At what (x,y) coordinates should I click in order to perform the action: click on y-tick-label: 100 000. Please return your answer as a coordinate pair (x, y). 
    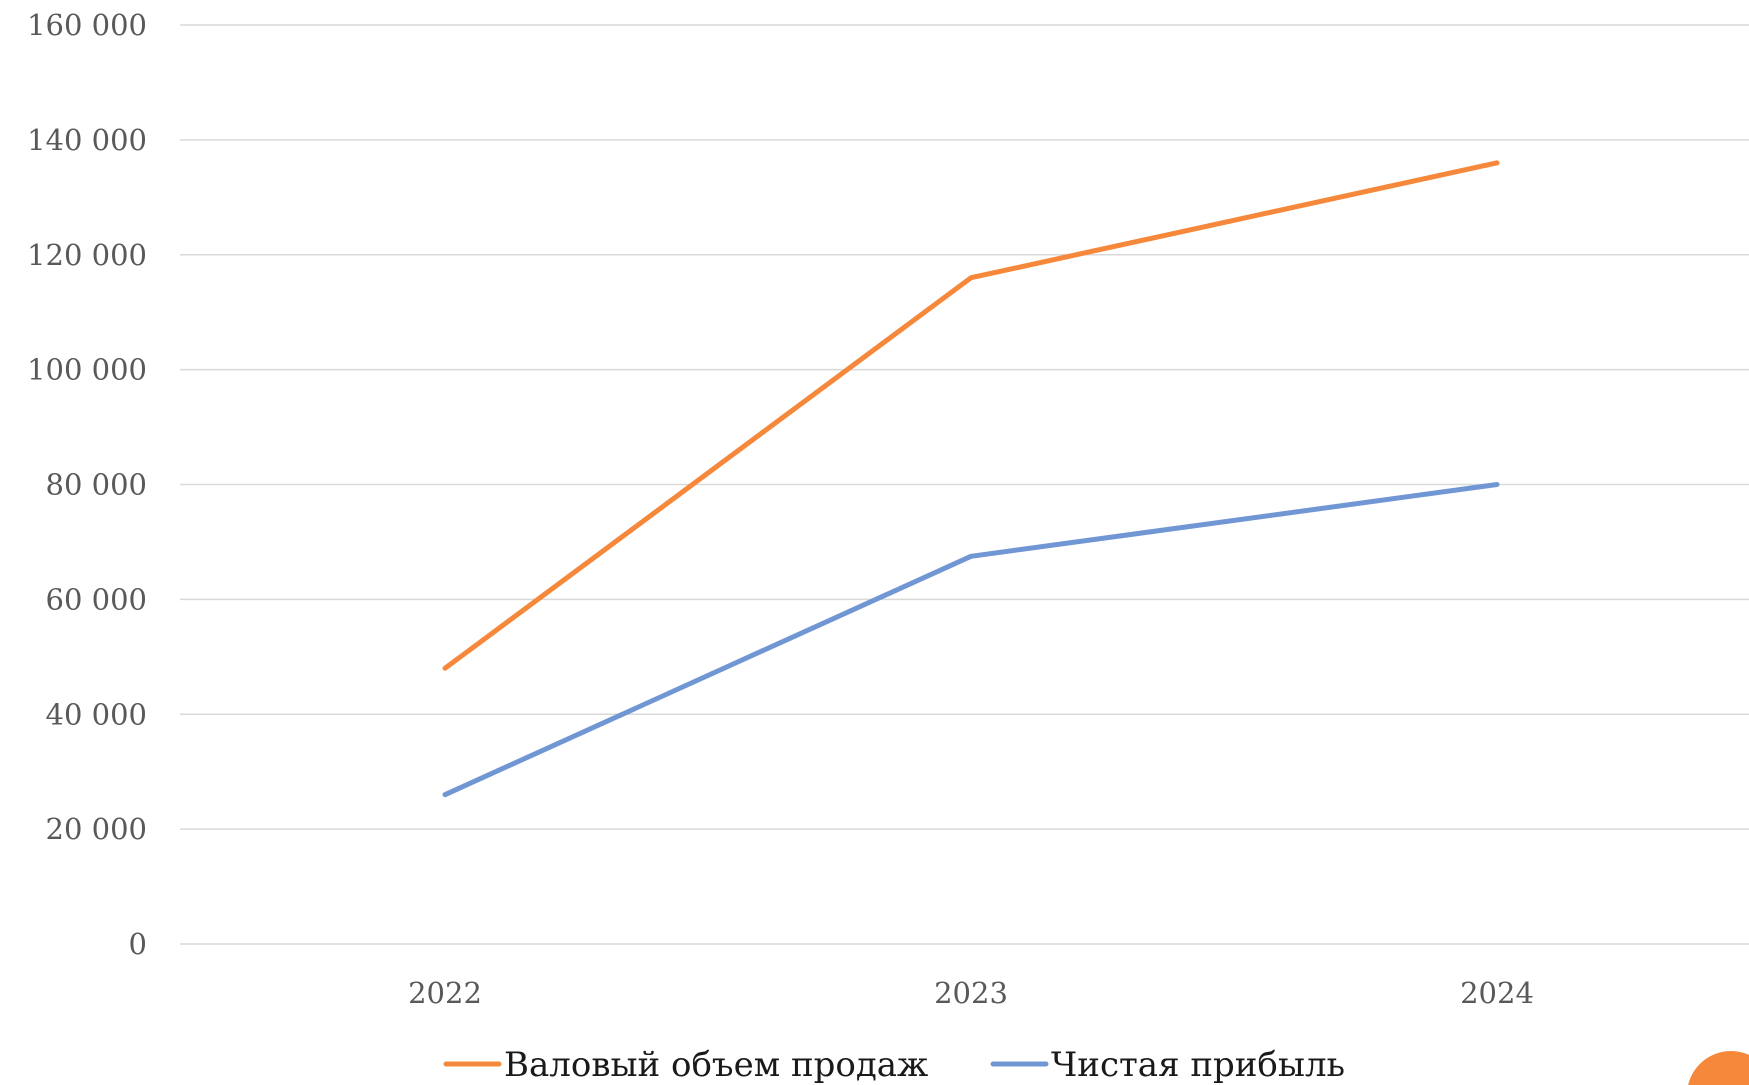
    Looking at the image, I should click on (87, 370).